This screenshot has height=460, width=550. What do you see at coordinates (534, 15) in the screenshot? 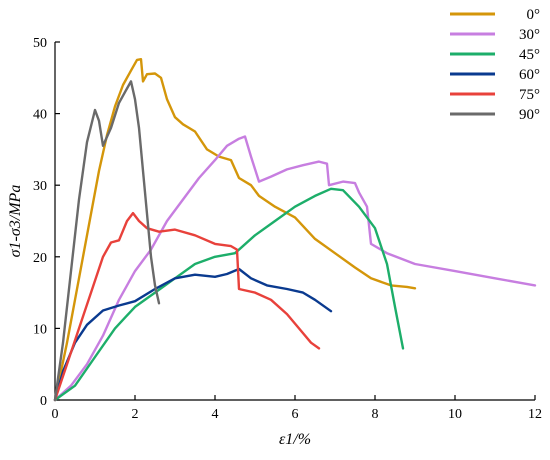
I see `legend-label-0: 0°` at bounding box center [534, 15].